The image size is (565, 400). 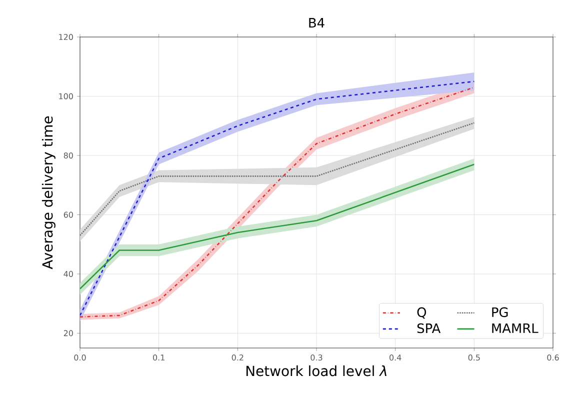 What do you see at coordinates (500, 312) in the screenshot?
I see `legend-label: PG` at bounding box center [500, 312].